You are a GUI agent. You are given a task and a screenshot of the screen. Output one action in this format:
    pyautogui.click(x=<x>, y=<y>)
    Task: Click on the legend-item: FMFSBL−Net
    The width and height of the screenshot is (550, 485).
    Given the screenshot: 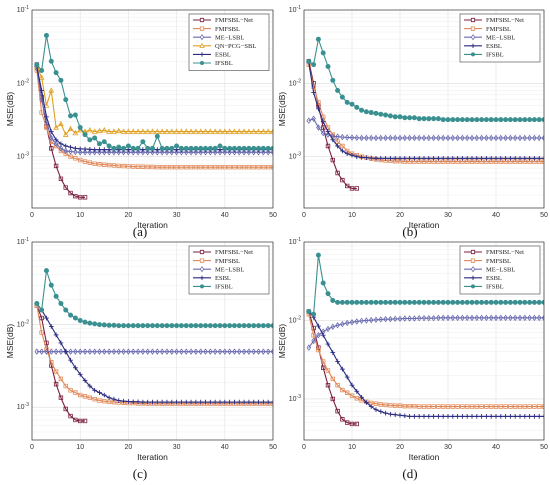 What is the action you would take?
    pyautogui.click(x=223, y=252)
    